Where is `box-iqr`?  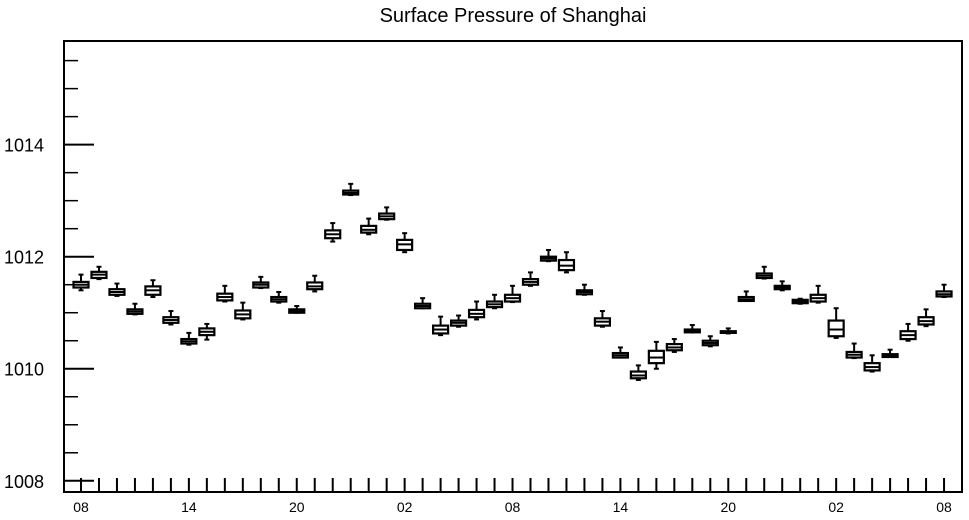
box-iqr is located at coordinates (836, 328).